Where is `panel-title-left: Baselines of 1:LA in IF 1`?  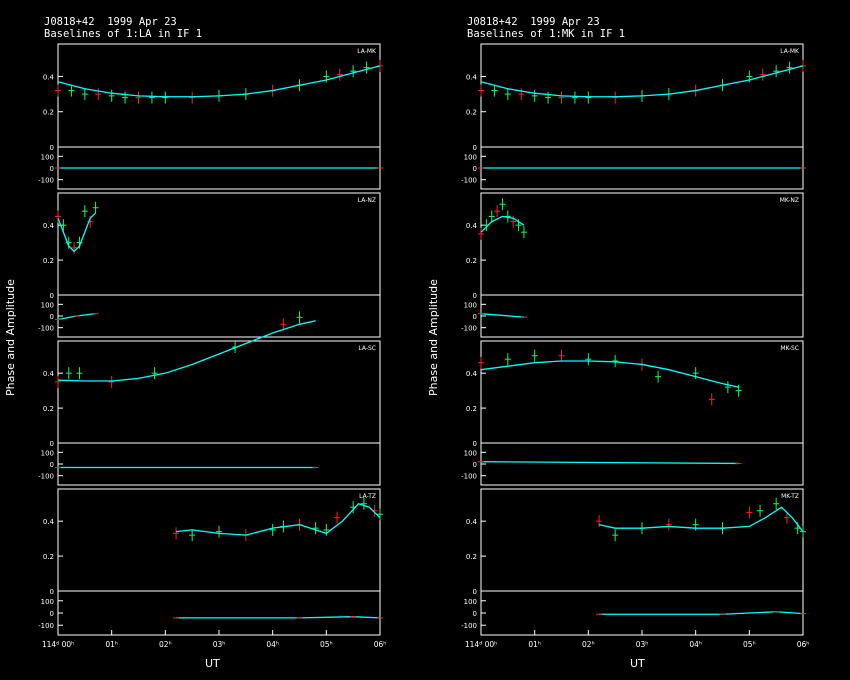 panel-title-left: Baselines of 1:LA in IF 1 is located at coordinates (123, 34).